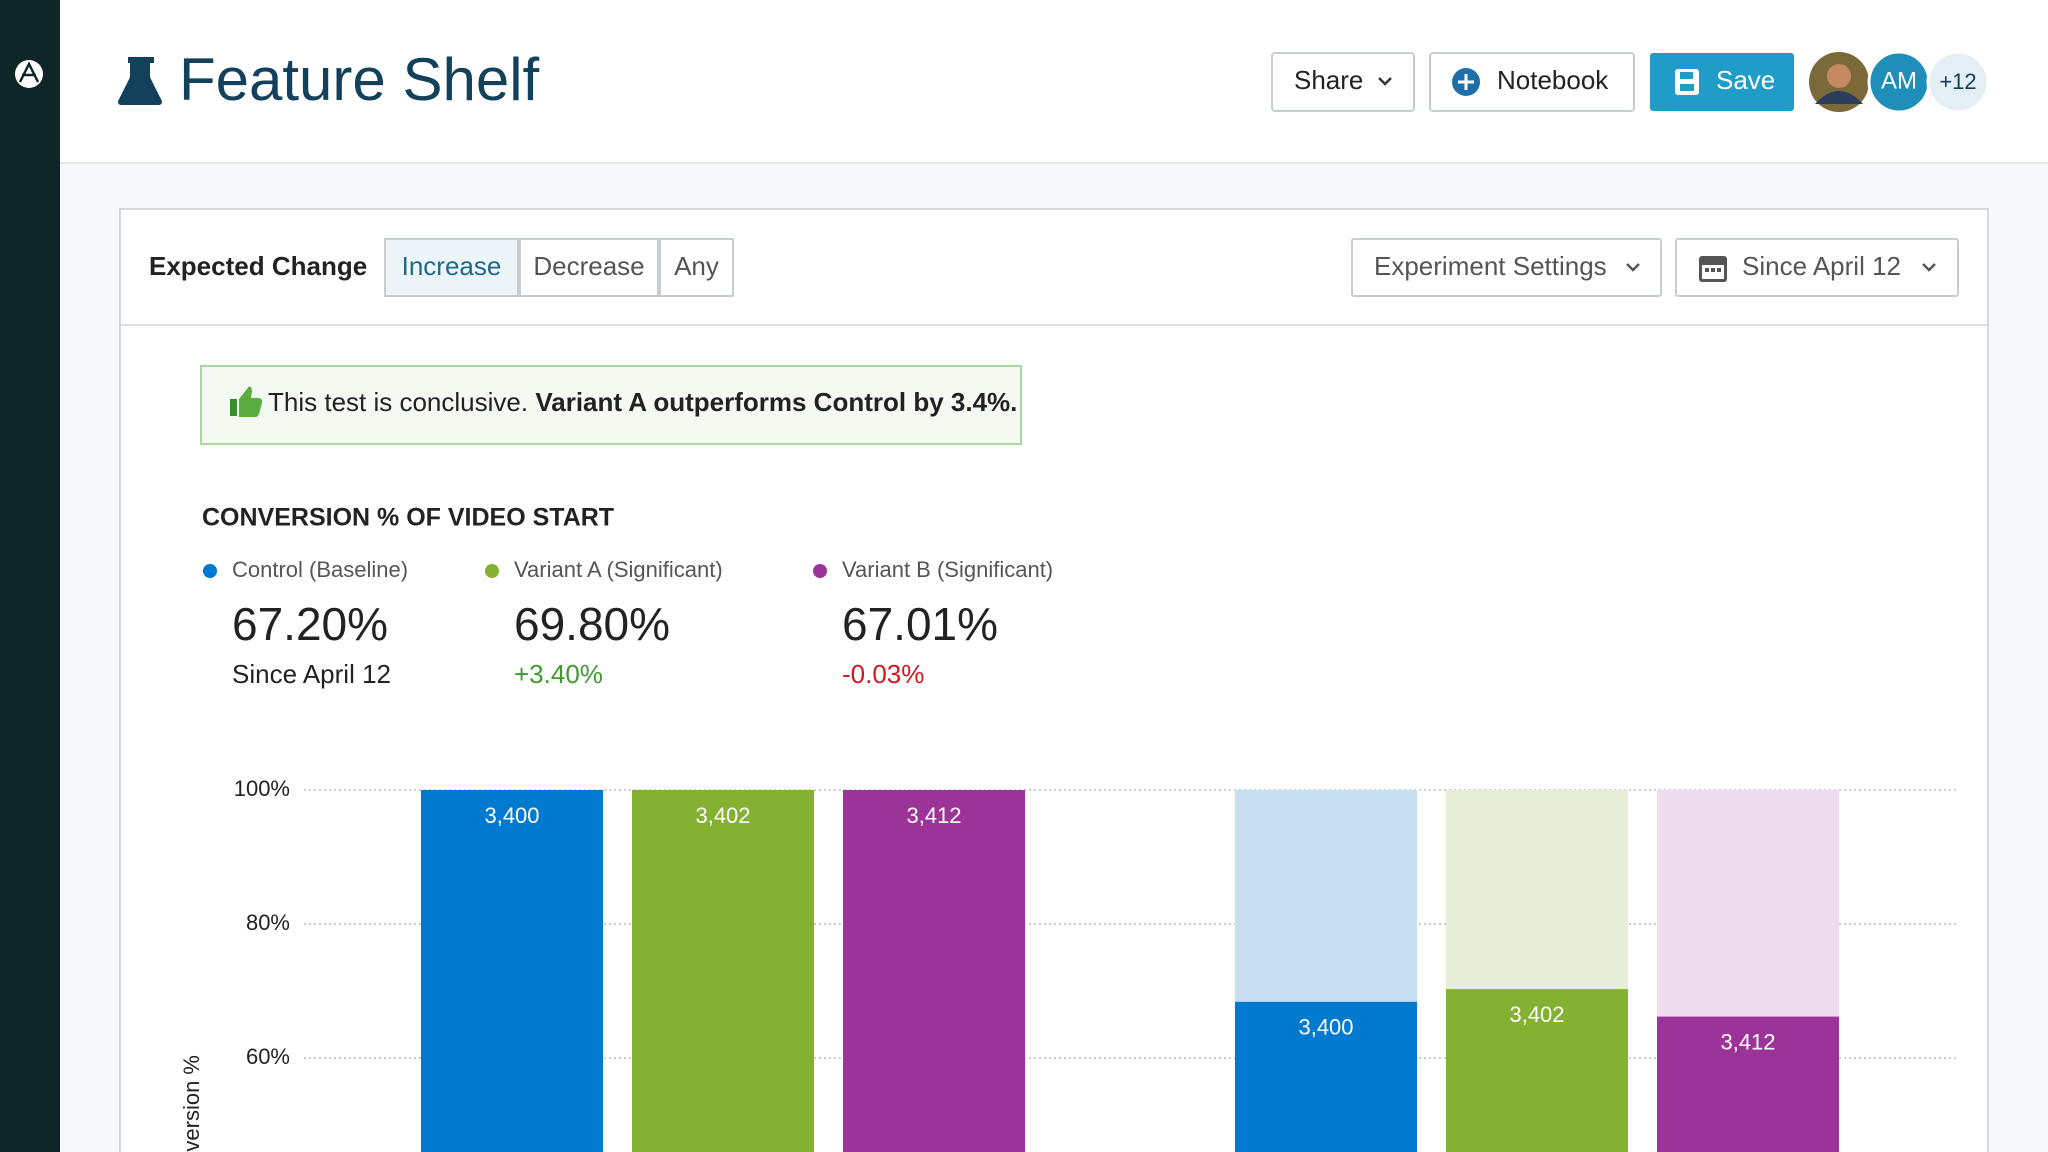 The height and width of the screenshot is (1152, 2048). What do you see at coordinates (1745, 80) in the screenshot?
I see `button-label: Save` at bounding box center [1745, 80].